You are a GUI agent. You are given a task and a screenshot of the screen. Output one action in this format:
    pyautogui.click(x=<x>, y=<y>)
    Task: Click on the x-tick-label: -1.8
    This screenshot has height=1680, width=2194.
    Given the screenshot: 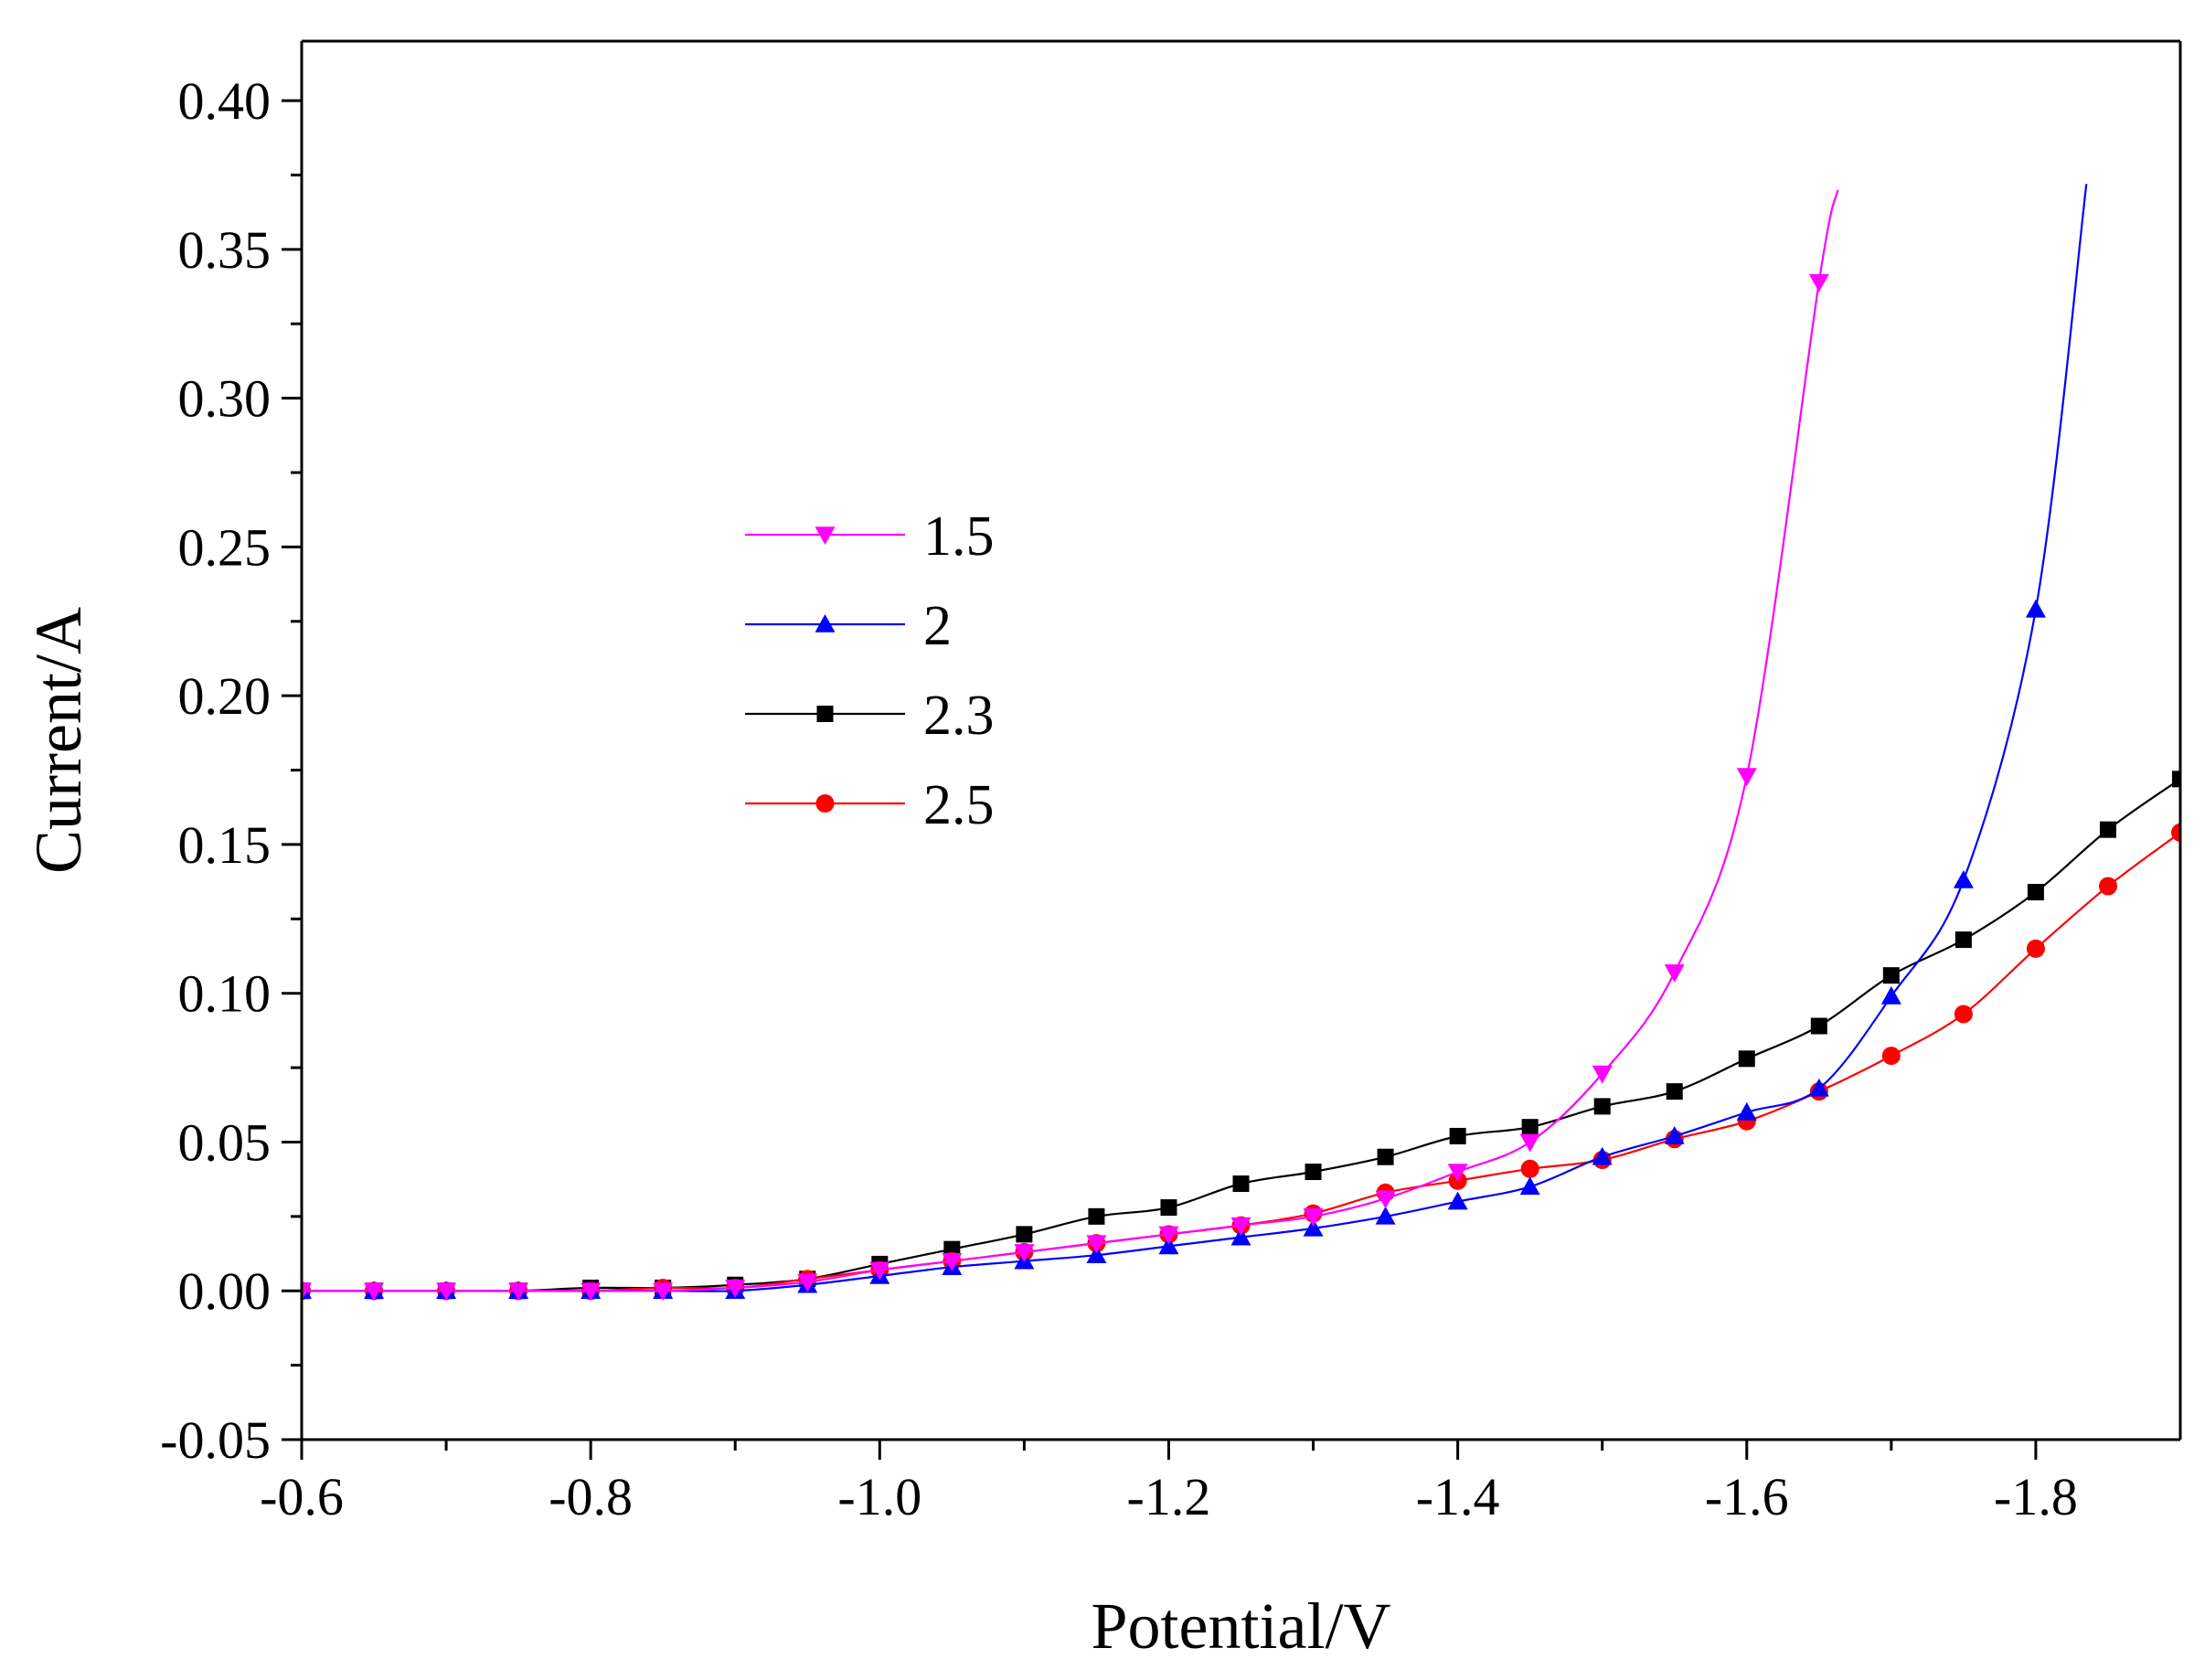 What is the action you would take?
    pyautogui.click(x=2036, y=1496)
    